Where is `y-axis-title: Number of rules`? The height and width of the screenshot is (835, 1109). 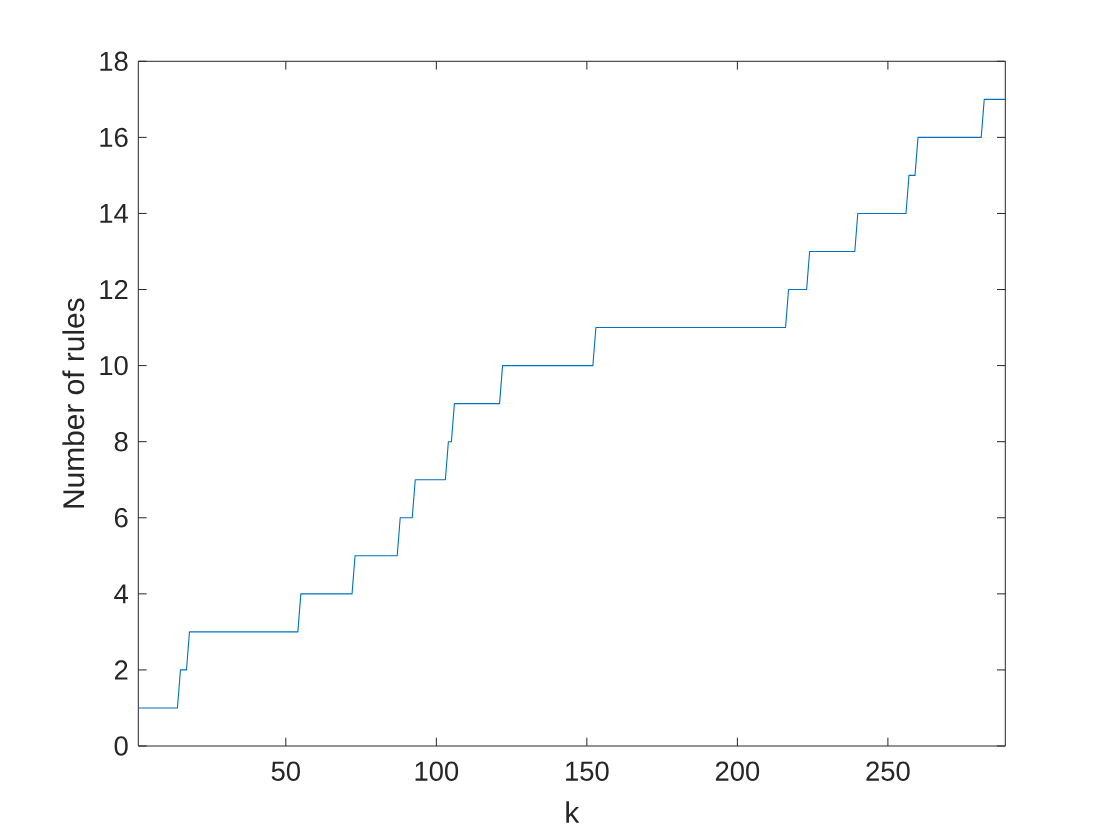 y-axis-title: Number of rules is located at coordinates (73, 403).